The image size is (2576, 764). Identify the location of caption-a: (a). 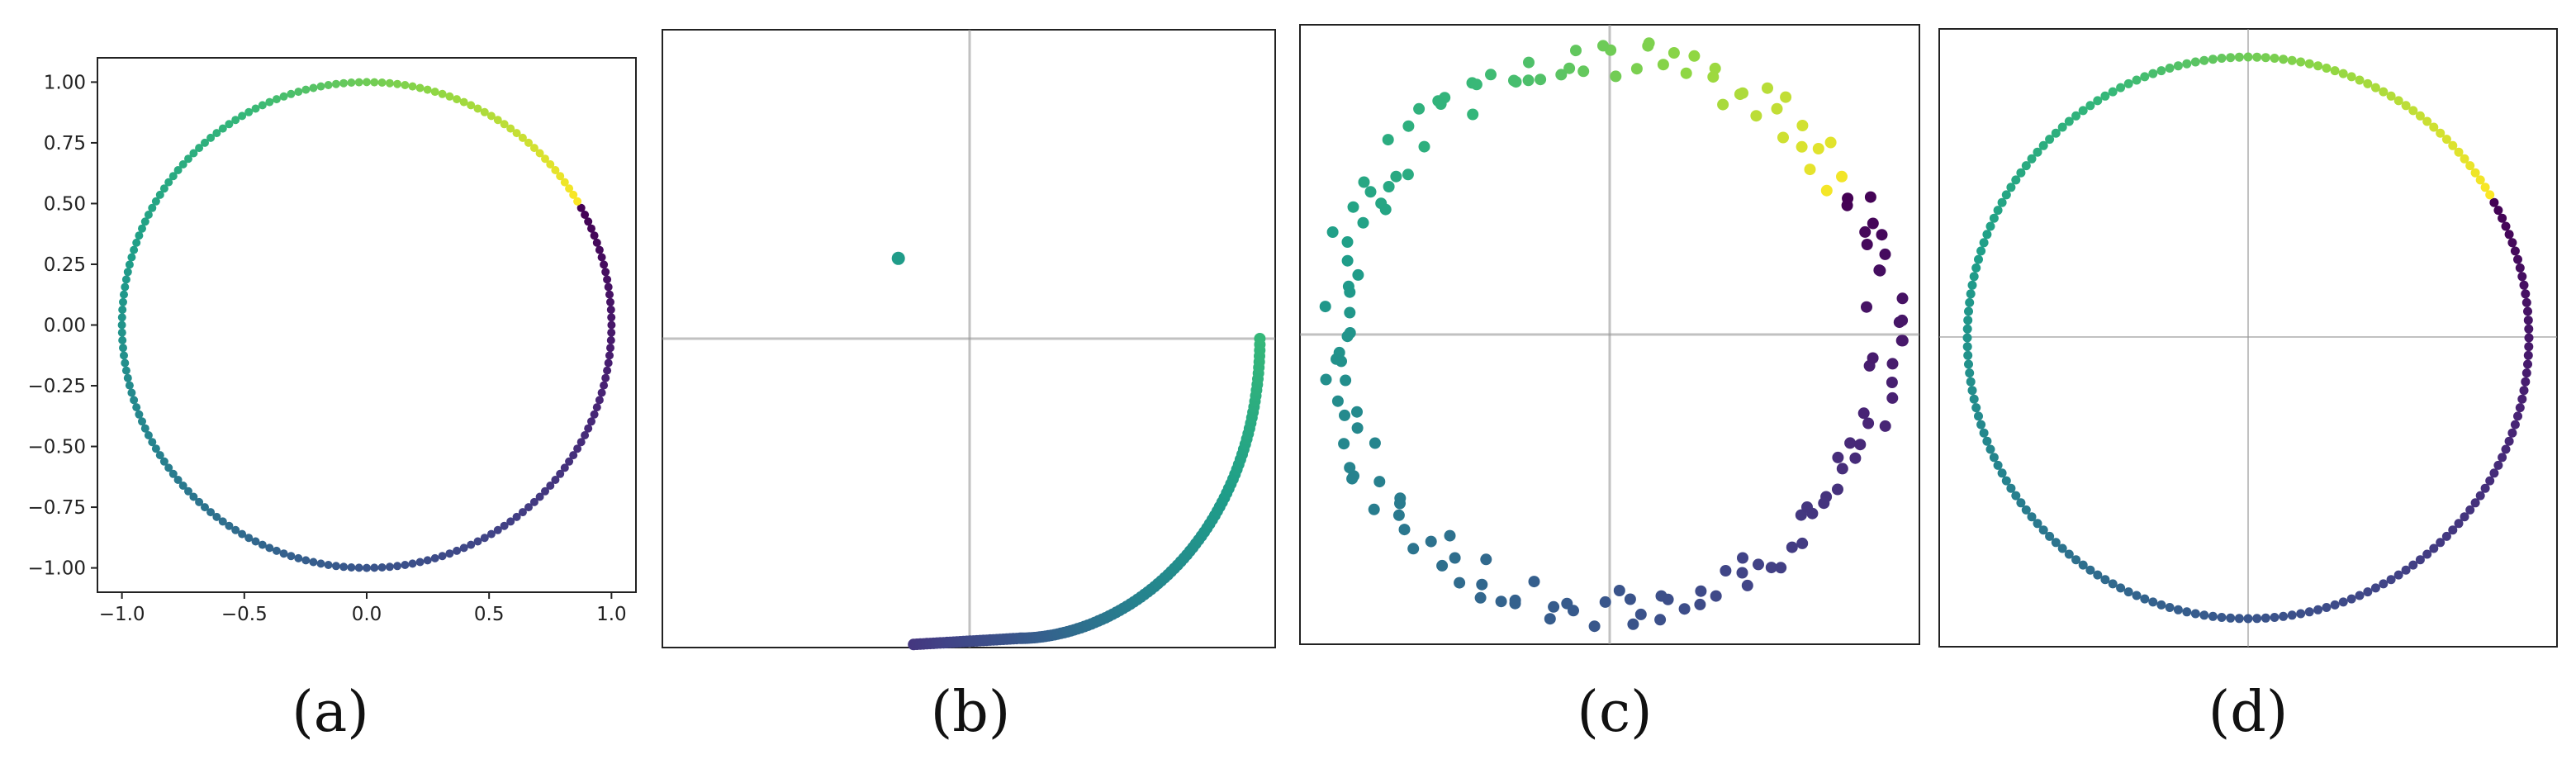
(330, 712).